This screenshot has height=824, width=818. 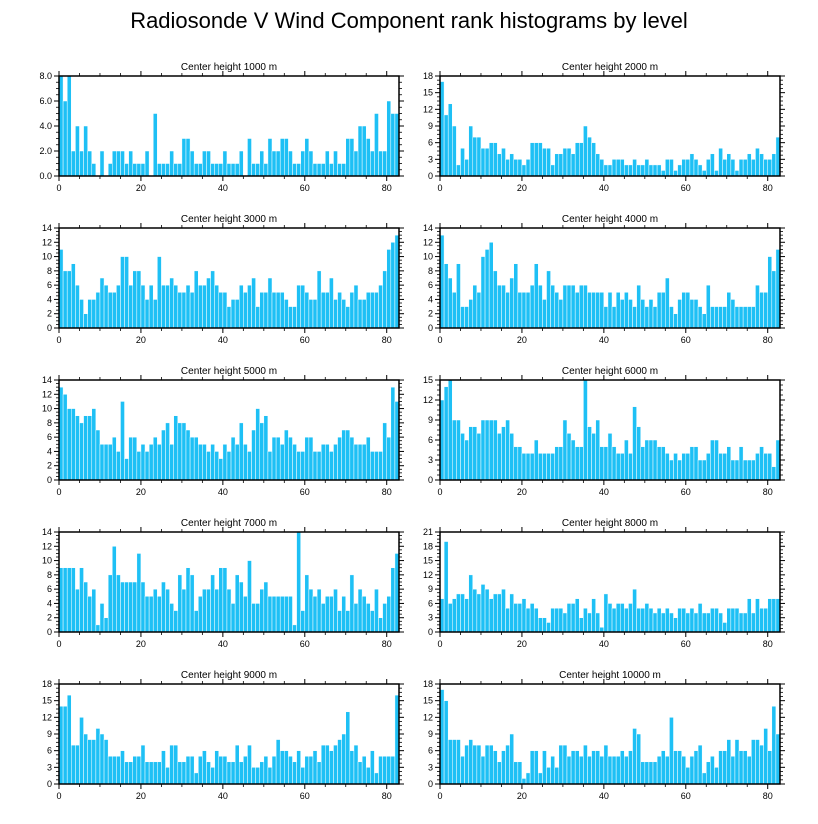 What do you see at coordinates (305, 796) in the screenshot?
I see `x-tick-label: 60` at bounding box center [305, 796].